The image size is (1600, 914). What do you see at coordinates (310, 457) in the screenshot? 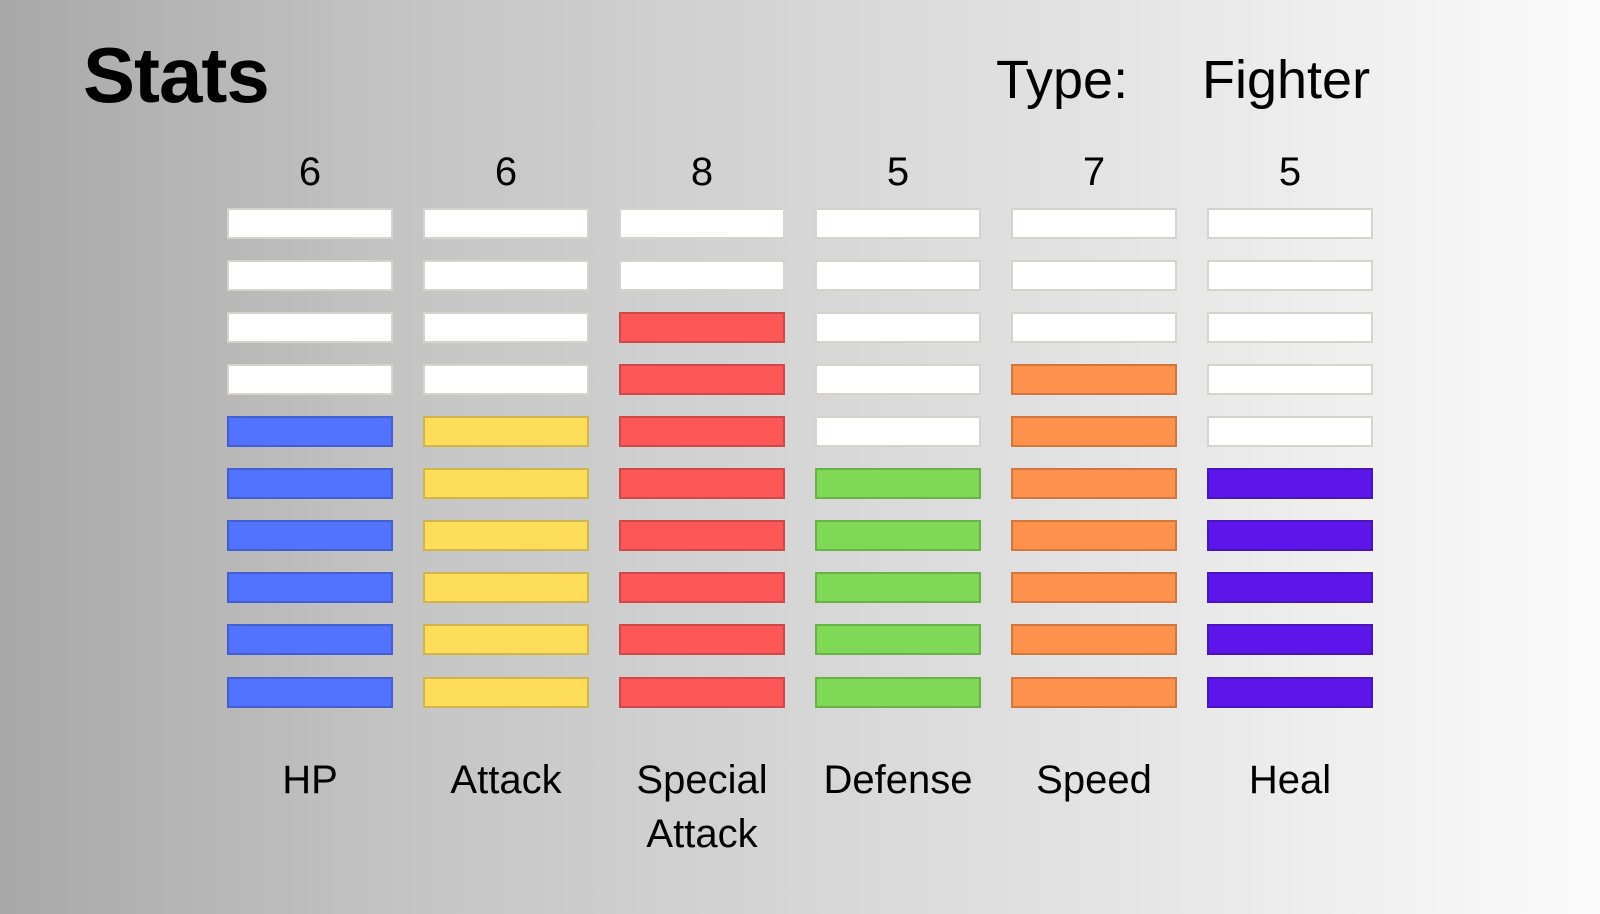
I see `stat-column: 6 HP` at bounding box center [310, 457].